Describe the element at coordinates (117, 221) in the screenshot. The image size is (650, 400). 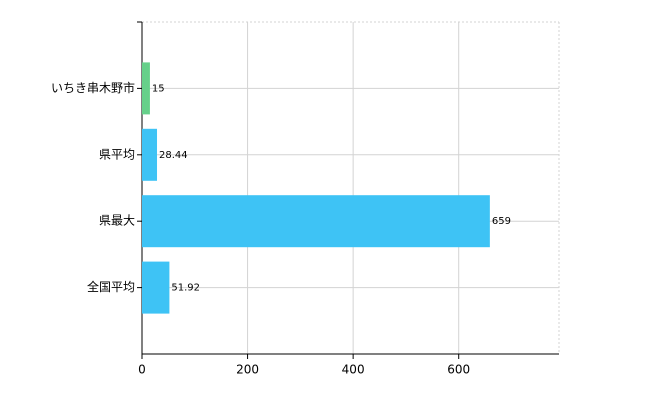
I see `y-tick-label: 県最大` at that location.